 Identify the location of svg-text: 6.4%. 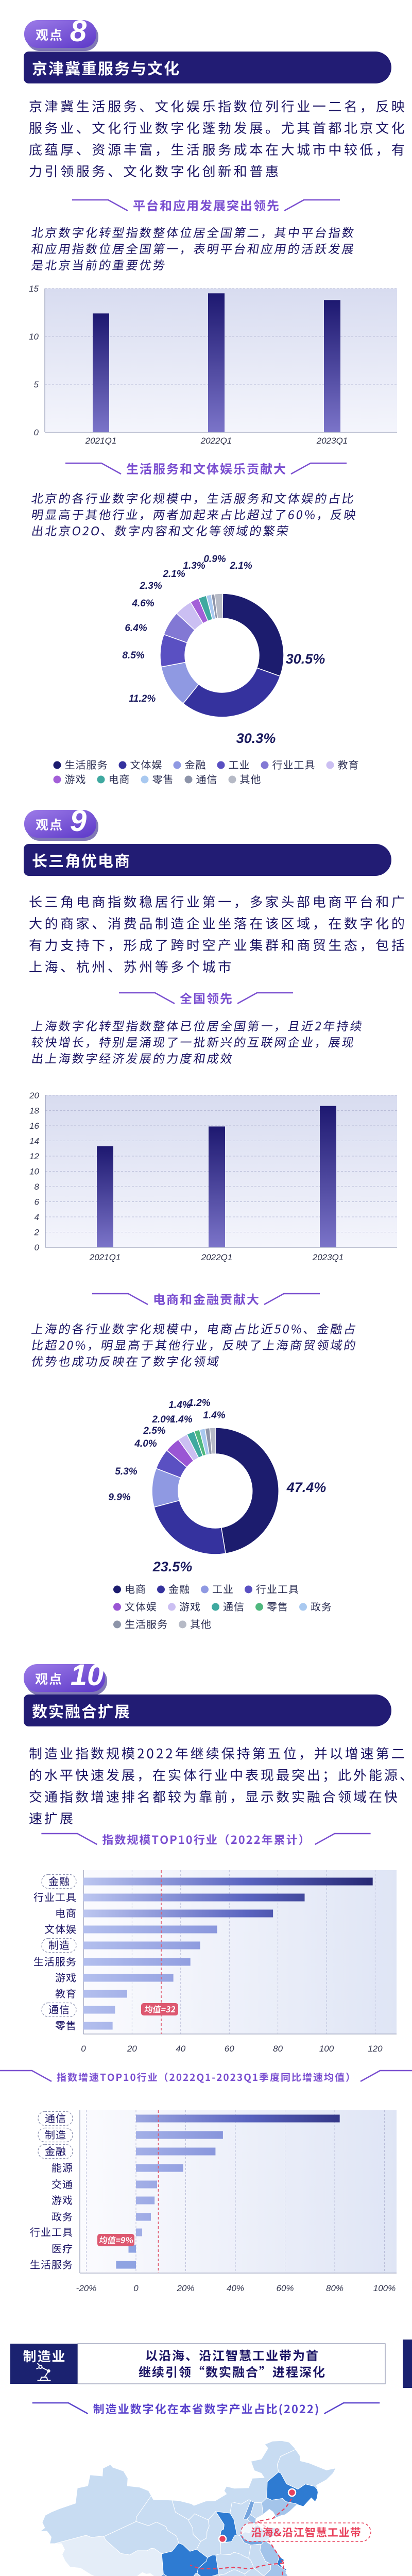
(136, 628).